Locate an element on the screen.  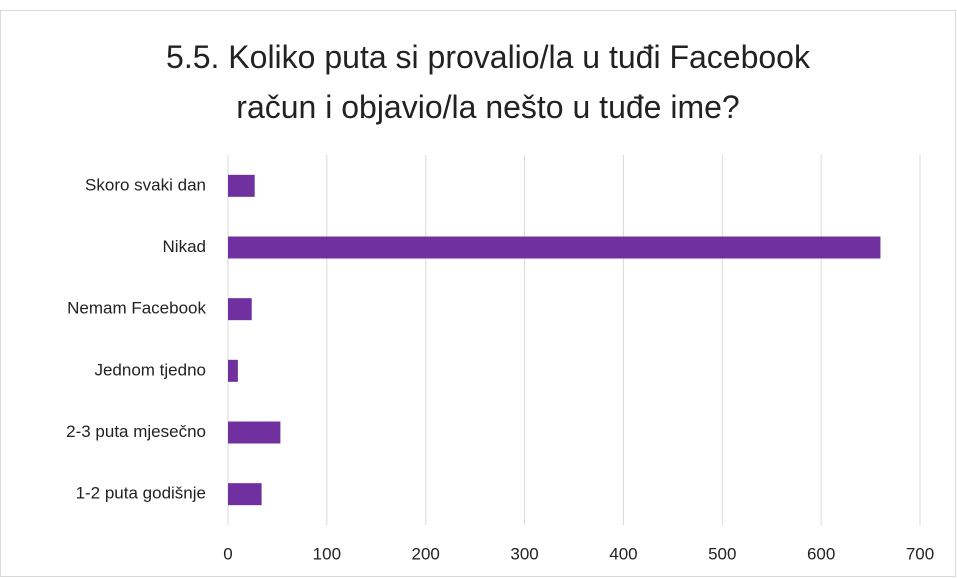
y-tick-label: Nikad is located at coordinates (184, 246).